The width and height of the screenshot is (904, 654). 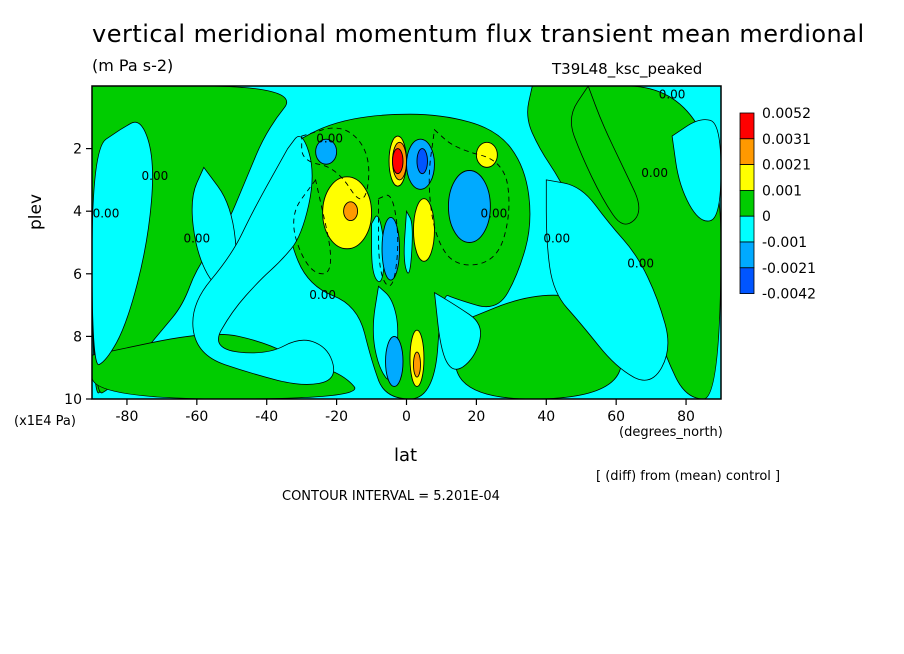 I want to click on y-scale-note: (x1E4 Pa), so click(x=45, y=421).